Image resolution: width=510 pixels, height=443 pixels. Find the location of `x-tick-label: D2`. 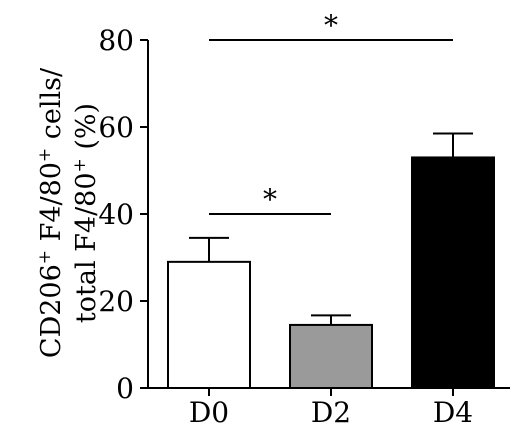

x-tick-label: D2 is located at coordinates (331, 412).